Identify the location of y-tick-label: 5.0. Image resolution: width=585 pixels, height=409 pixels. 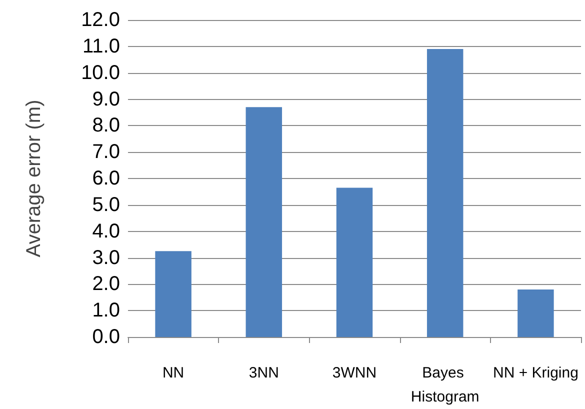
(106, 205).